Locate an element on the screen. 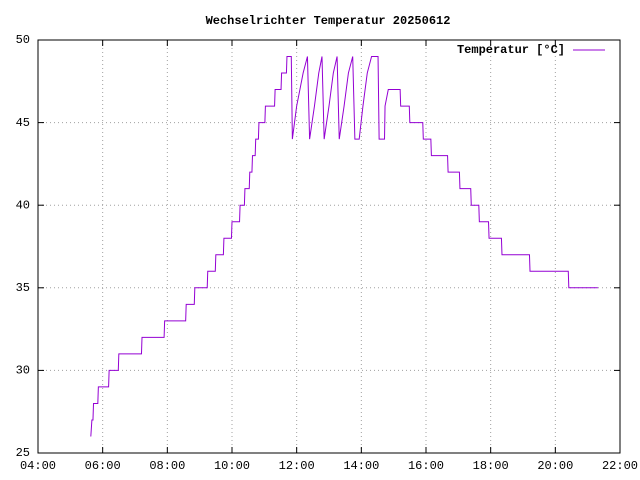 The height and width of the screenshot is (480, 640). x-tick-label: 08:00 is located at coordinates (167, 466).